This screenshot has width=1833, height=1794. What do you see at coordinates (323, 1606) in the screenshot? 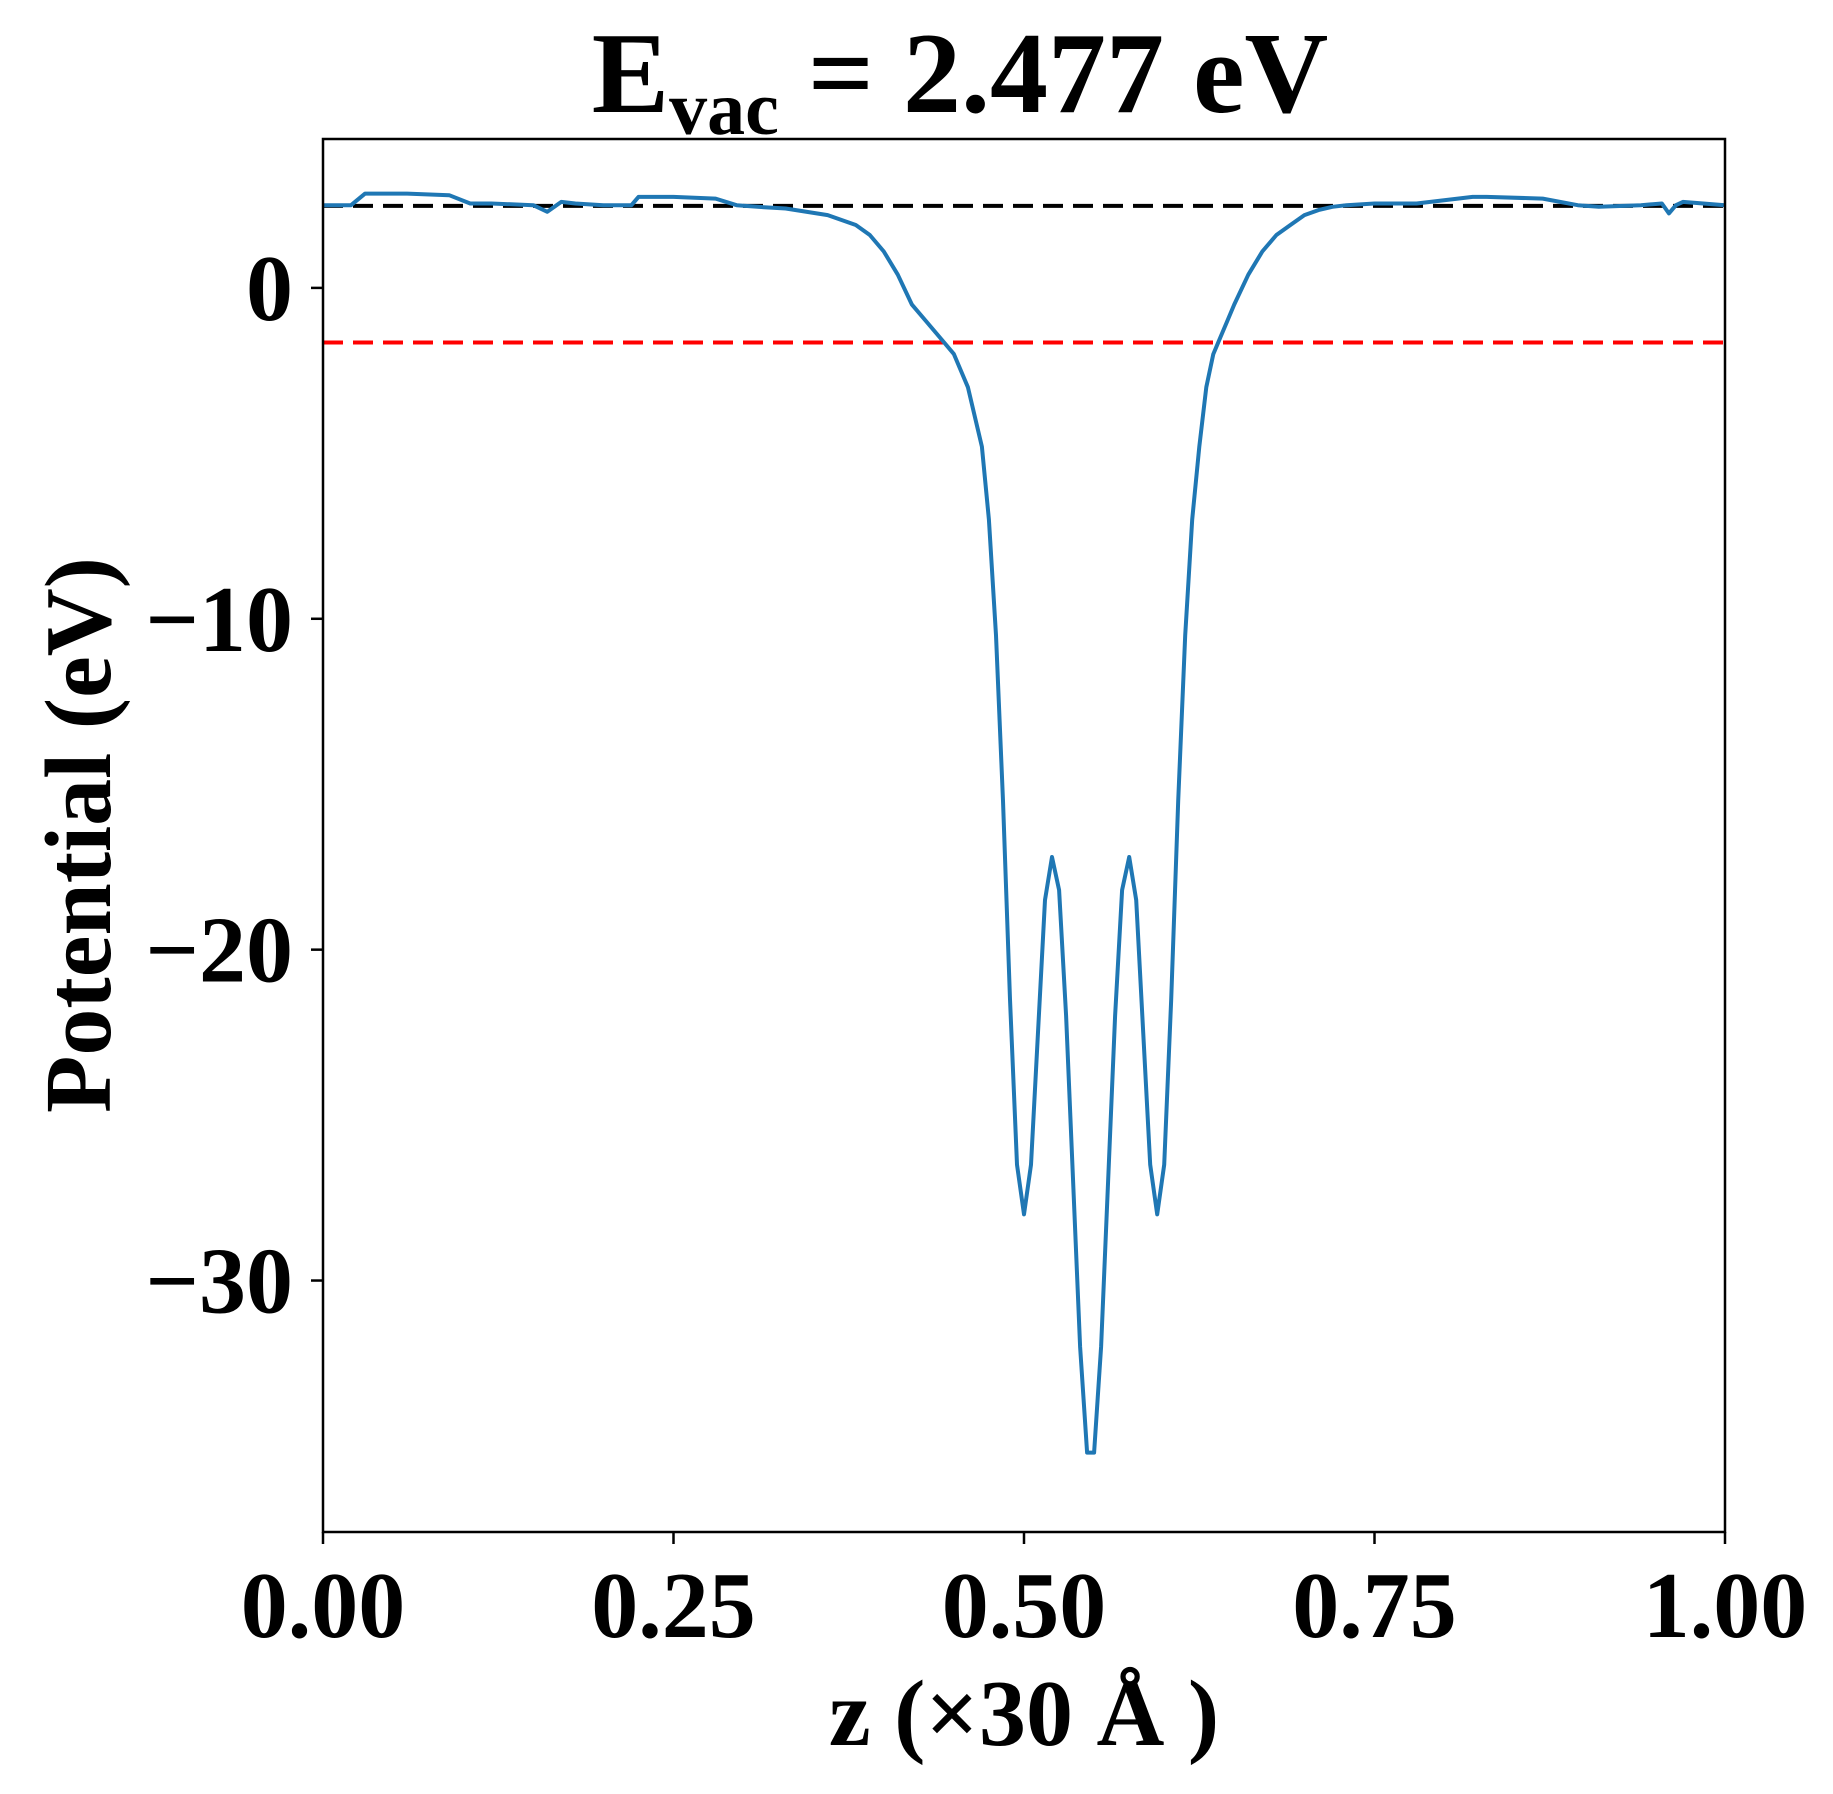
I see `x-tick-label: 0.00` at bounding box center [323, 1606].